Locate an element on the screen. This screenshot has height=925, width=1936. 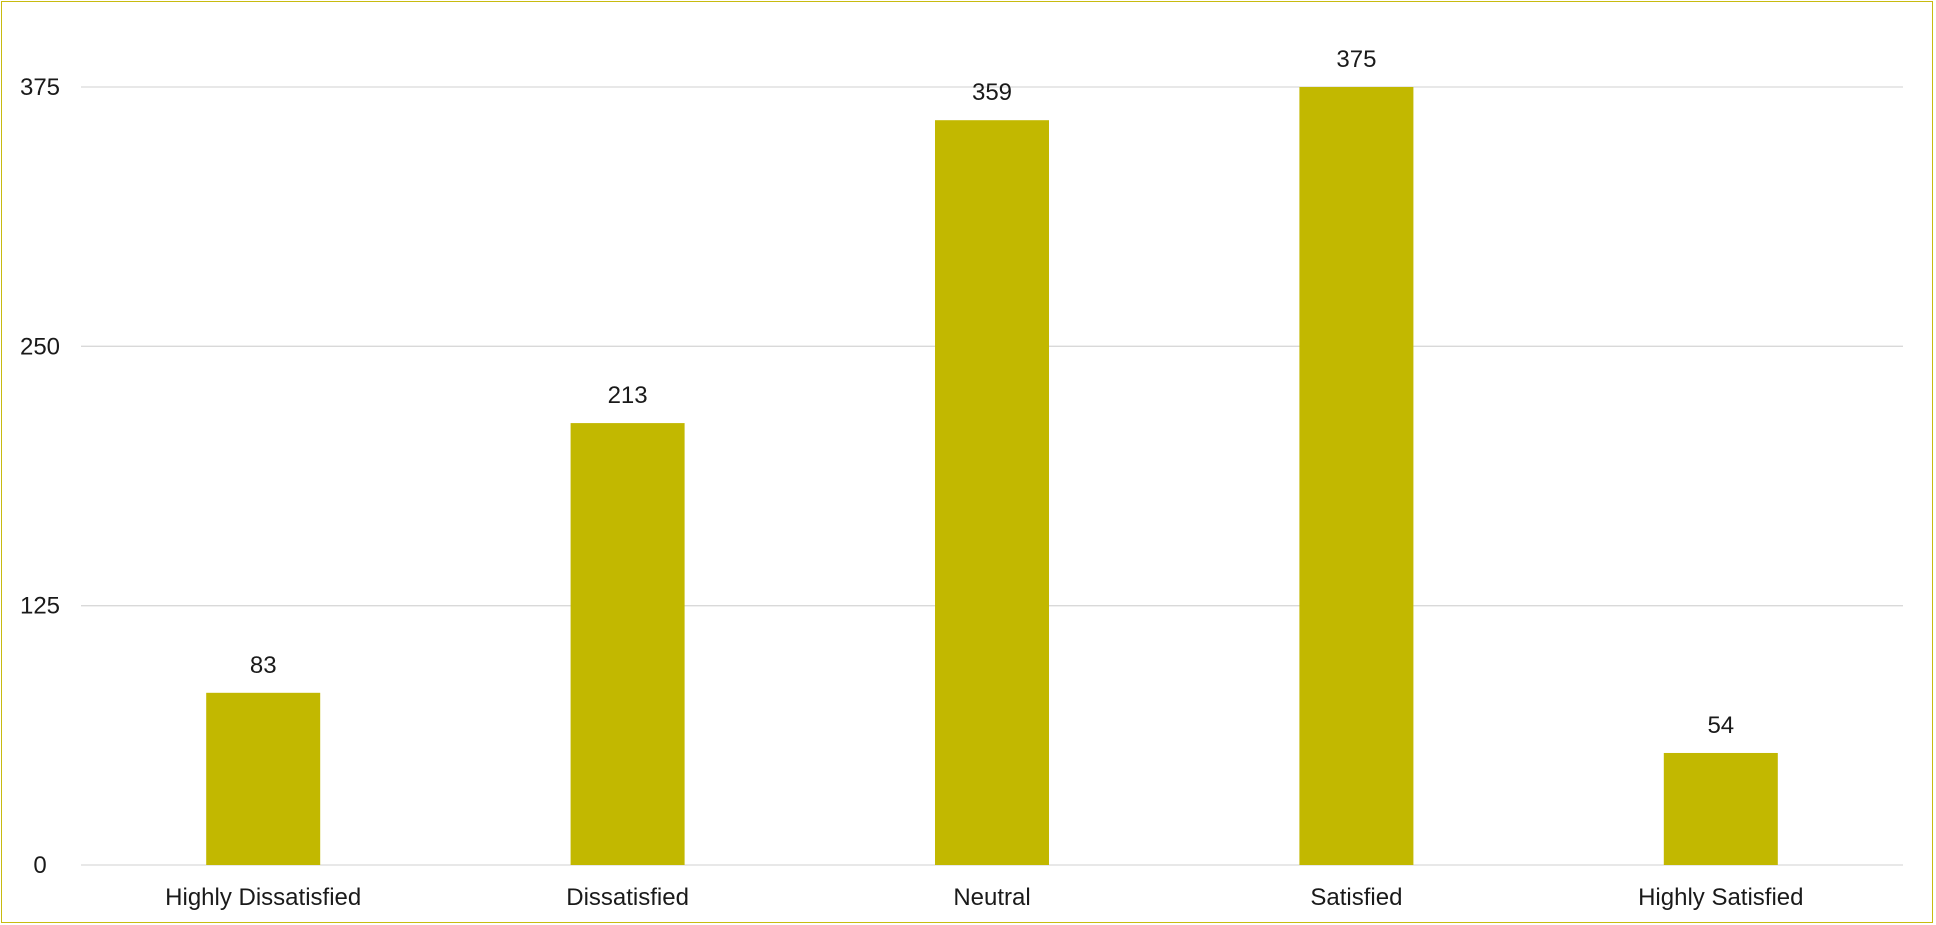
bar-highly-satisfied is located at coordinates (1720, 808).